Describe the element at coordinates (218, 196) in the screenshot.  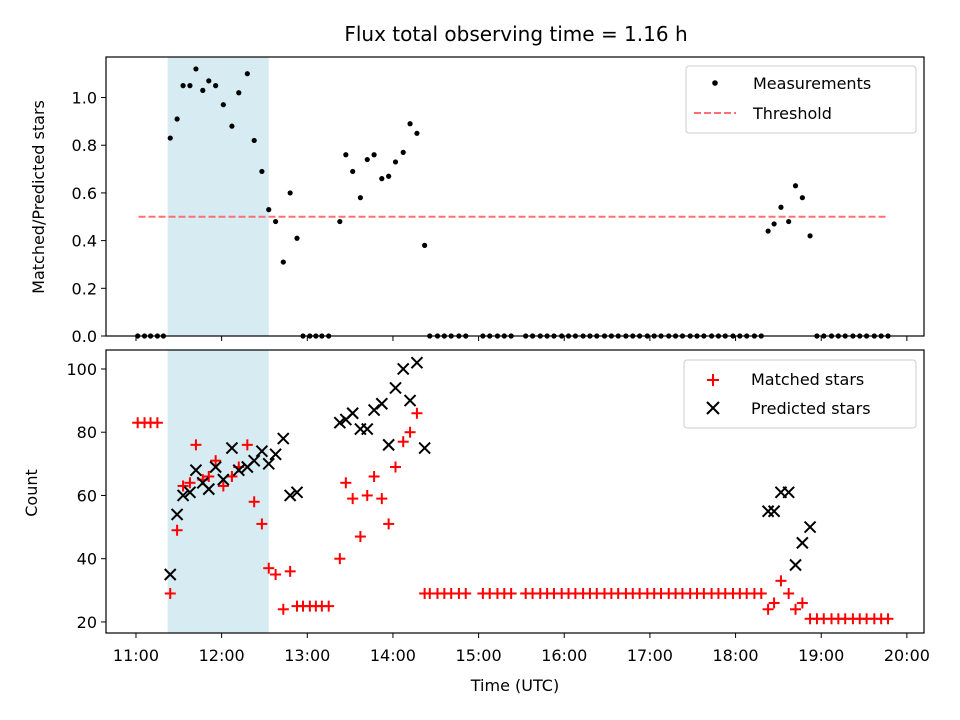
I see `observing-span-top` at that location.